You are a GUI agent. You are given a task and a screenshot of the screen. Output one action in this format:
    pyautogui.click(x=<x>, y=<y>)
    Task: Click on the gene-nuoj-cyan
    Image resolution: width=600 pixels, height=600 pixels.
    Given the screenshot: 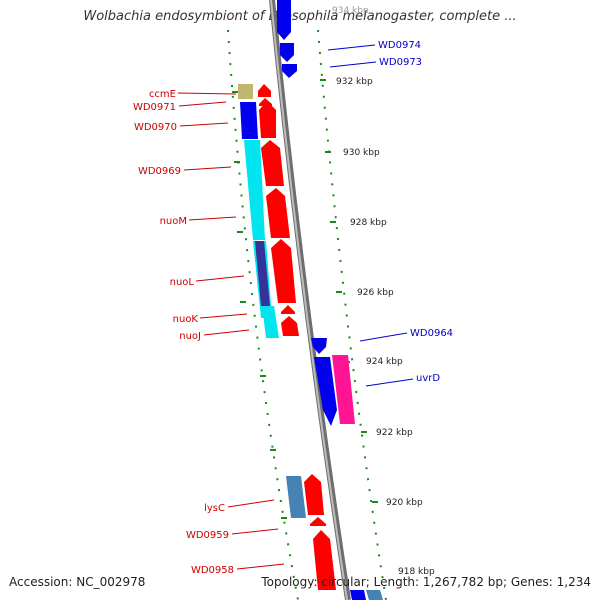 What is the action you would take?
    pyautogui.click(x=270, y=322)
    